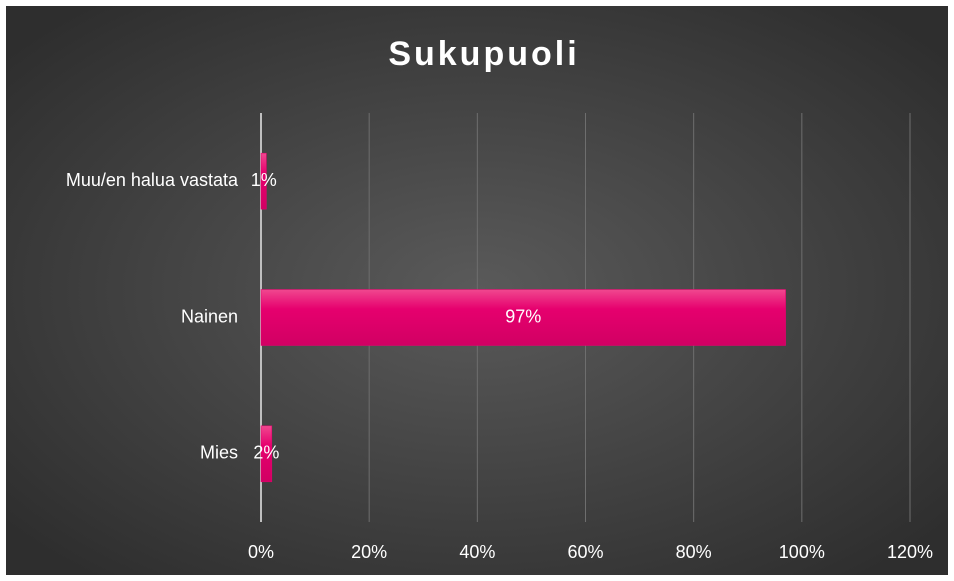  I want to click on x-tick-label: 0%, so click(261, 552).